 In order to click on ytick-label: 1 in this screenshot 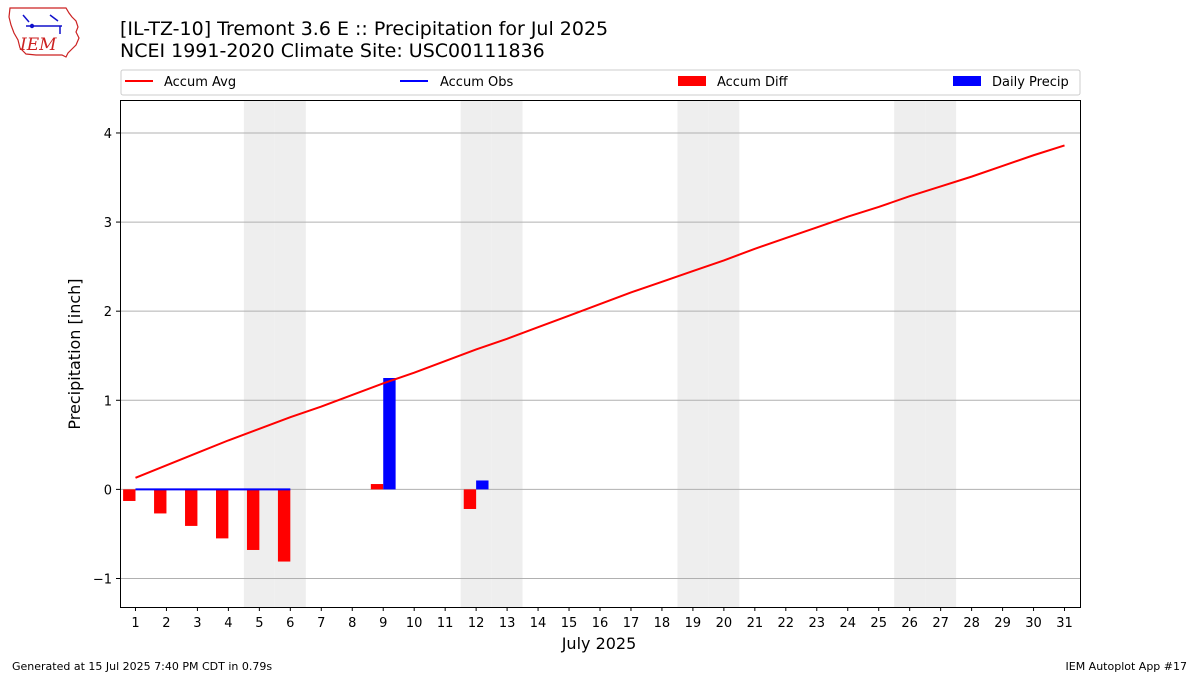, I will do `click(108, 401)`.